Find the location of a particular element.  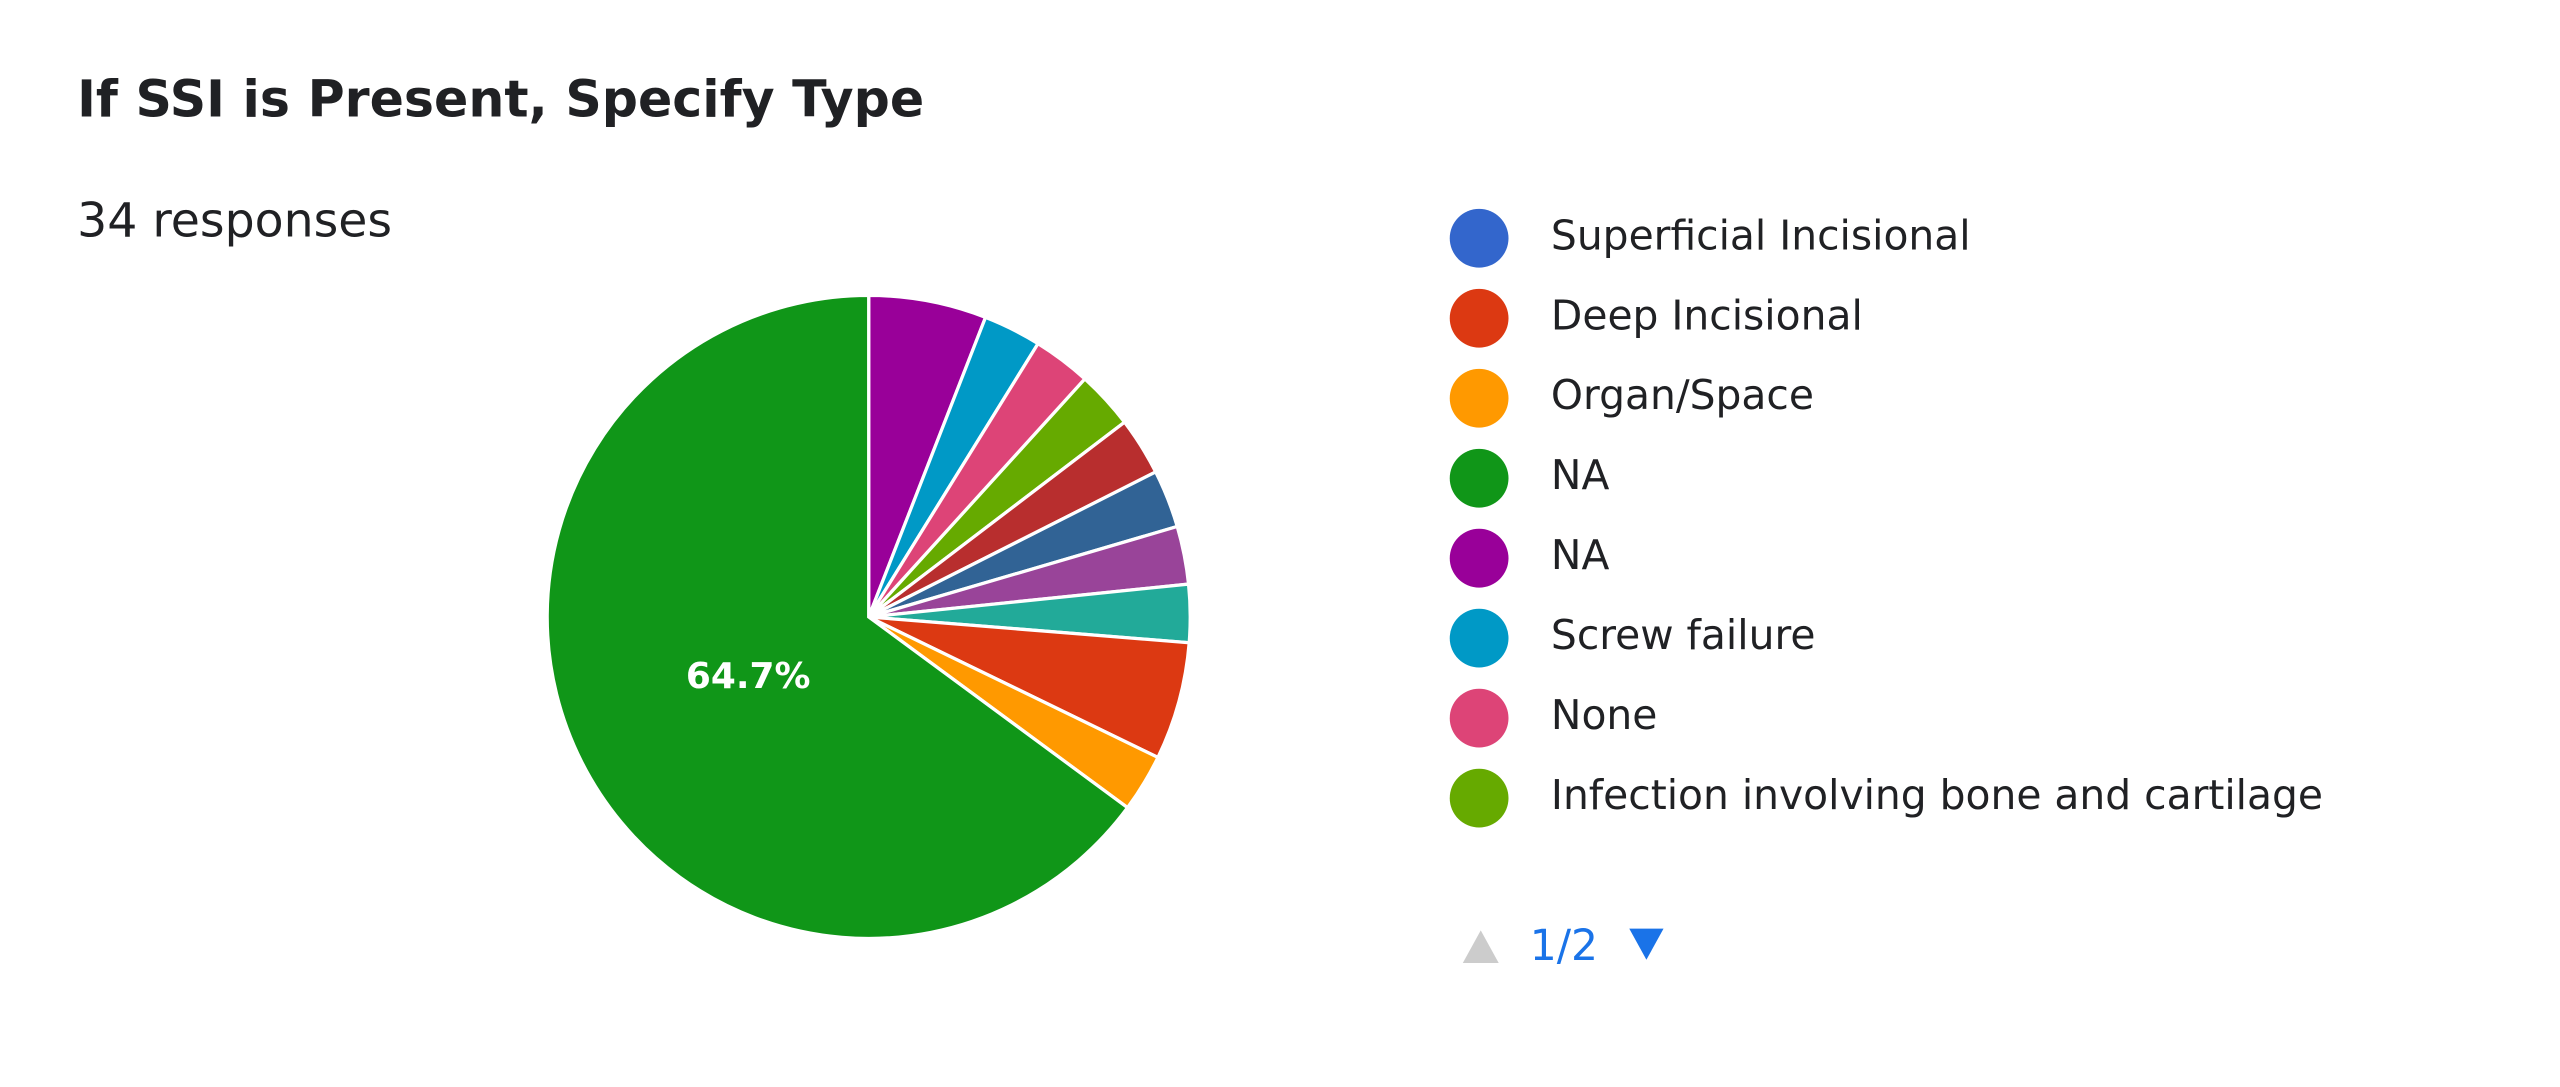

legend-label: Infection involving bone and cartilage is located at coordinates (1937, 795).